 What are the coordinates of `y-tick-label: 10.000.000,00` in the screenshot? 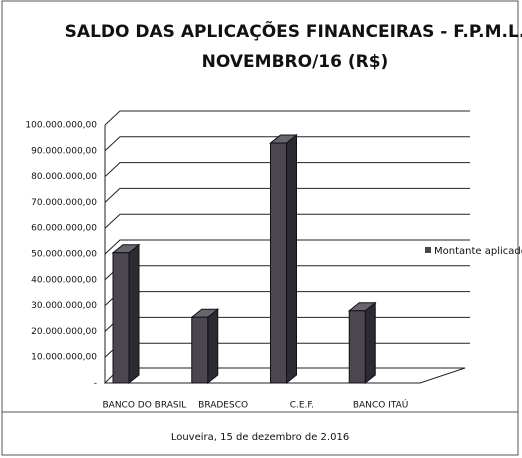 It's located at (64, 358).